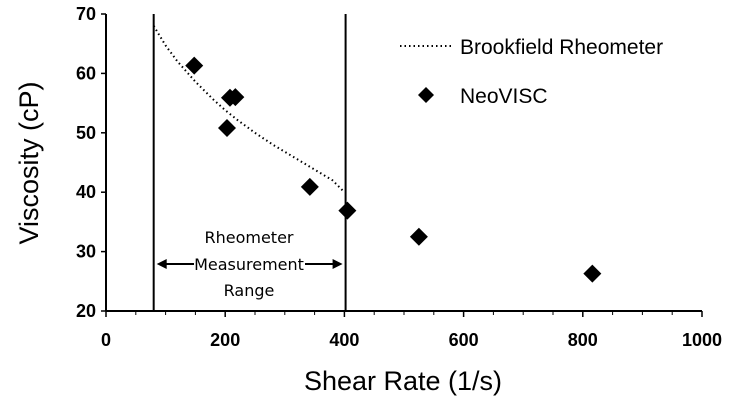 The height and width of the screenshot is (403, 749). I want to click on x-tick-label: 200, so click(225, 340).